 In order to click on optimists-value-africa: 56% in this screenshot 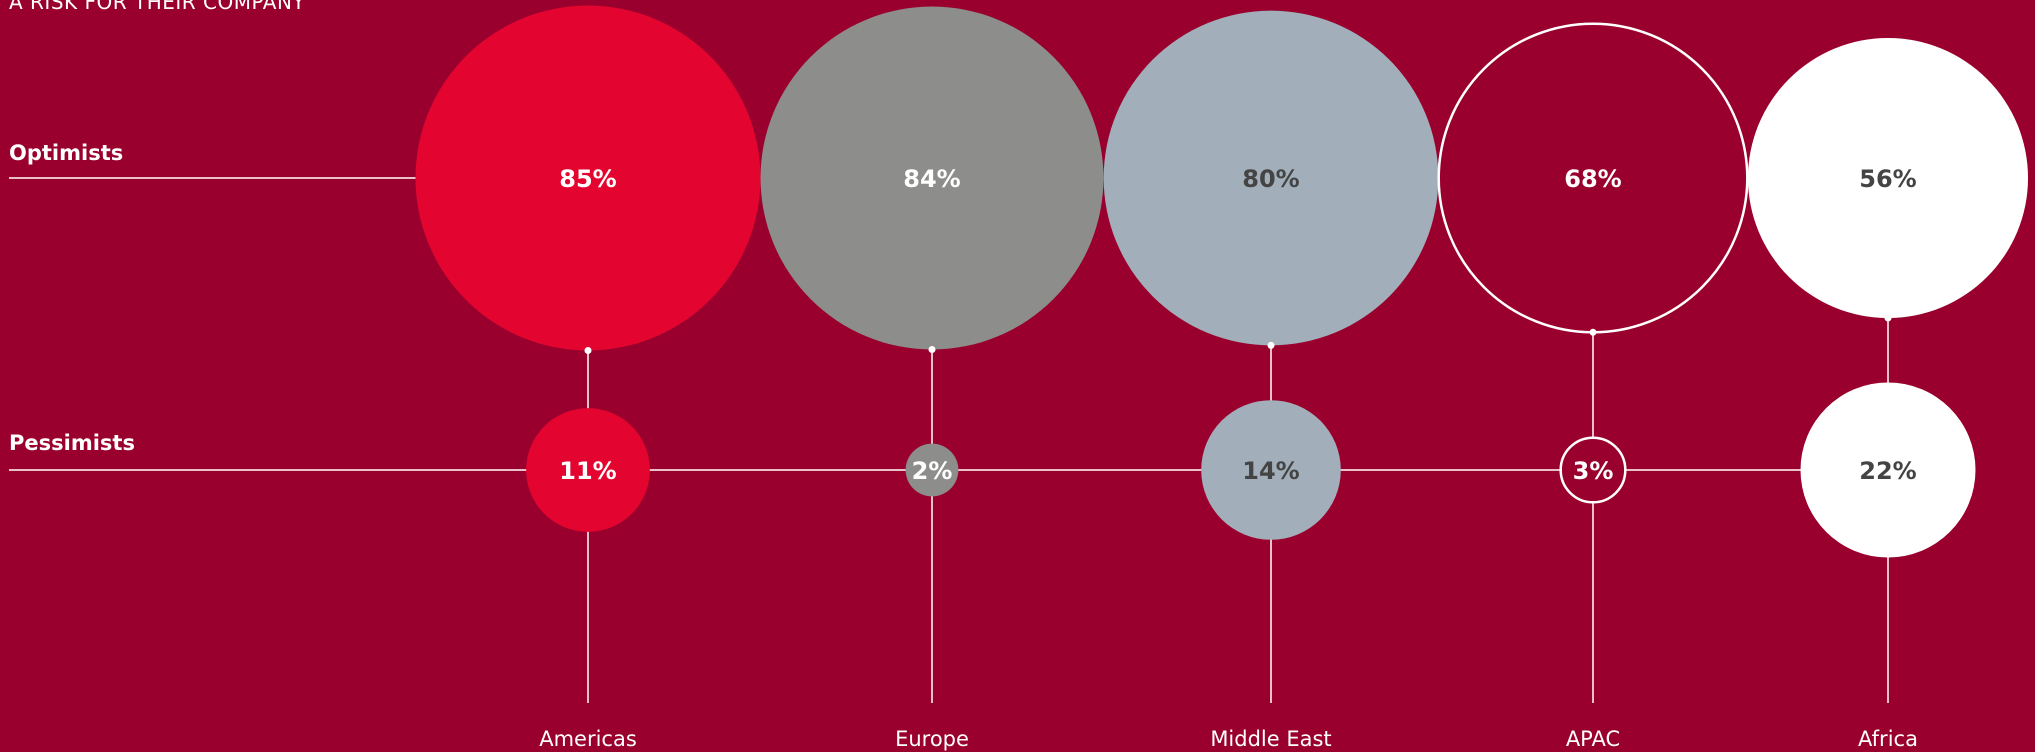, I will do `click(1887, 179)`.